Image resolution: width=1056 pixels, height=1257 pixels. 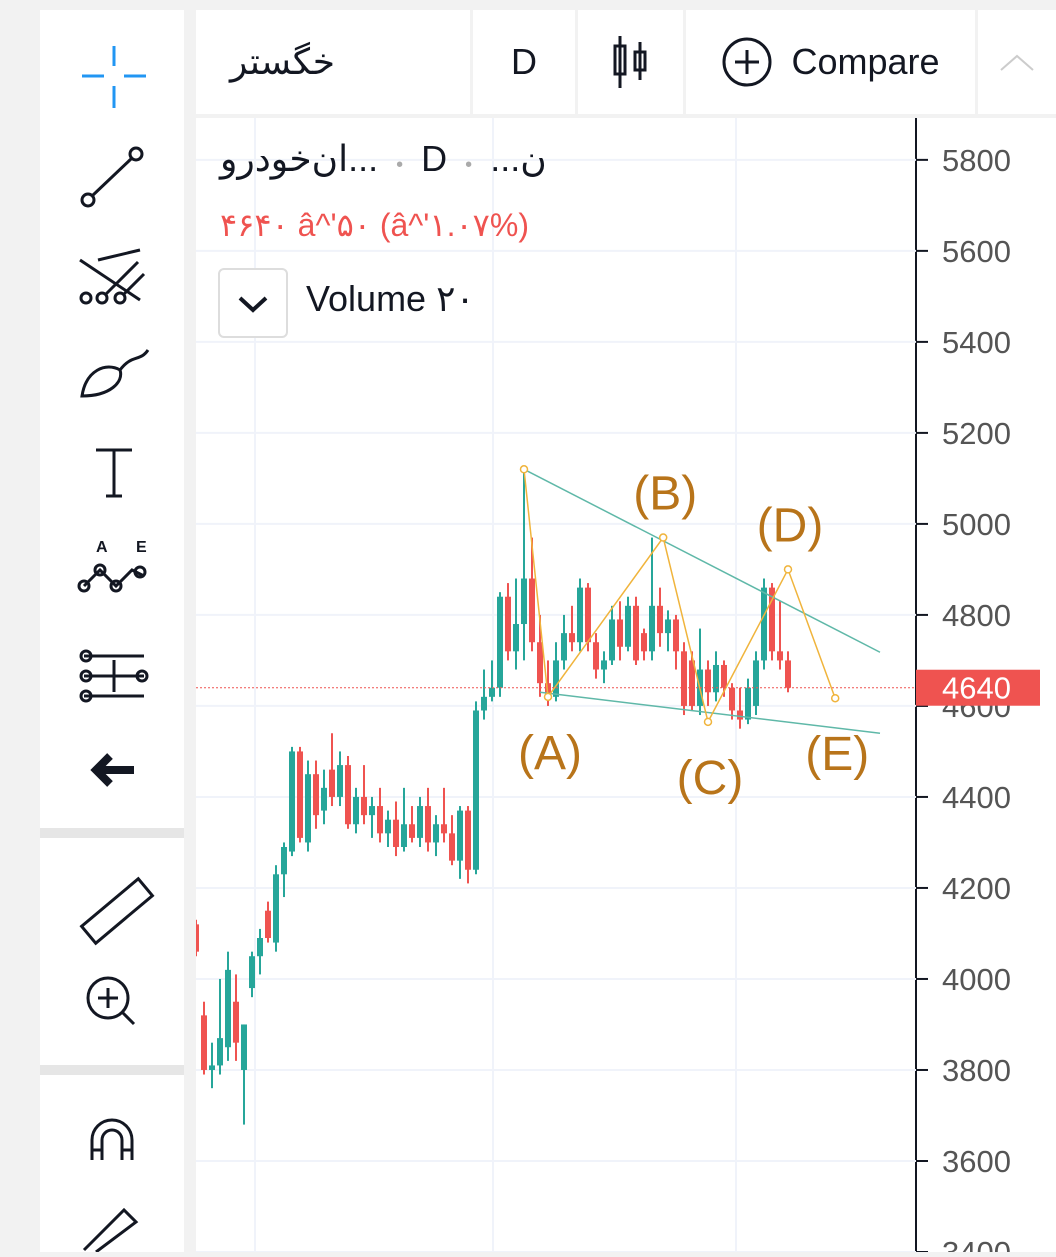 I want to click on brush-icon, so click(x=115, y=373).